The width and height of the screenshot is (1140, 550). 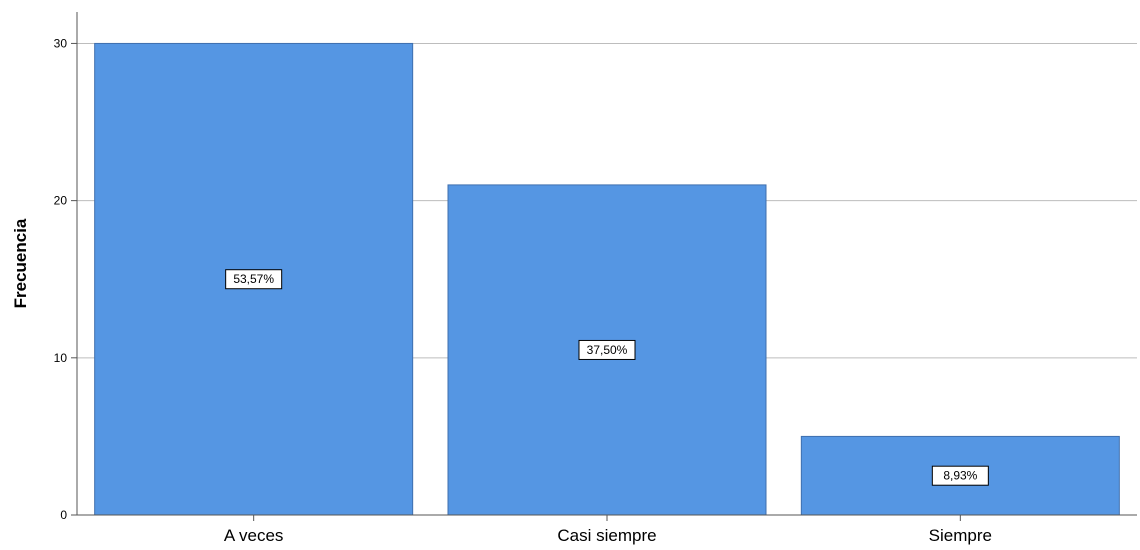 I want to click on data-label: 37,50%, so click(x=607, y=350).